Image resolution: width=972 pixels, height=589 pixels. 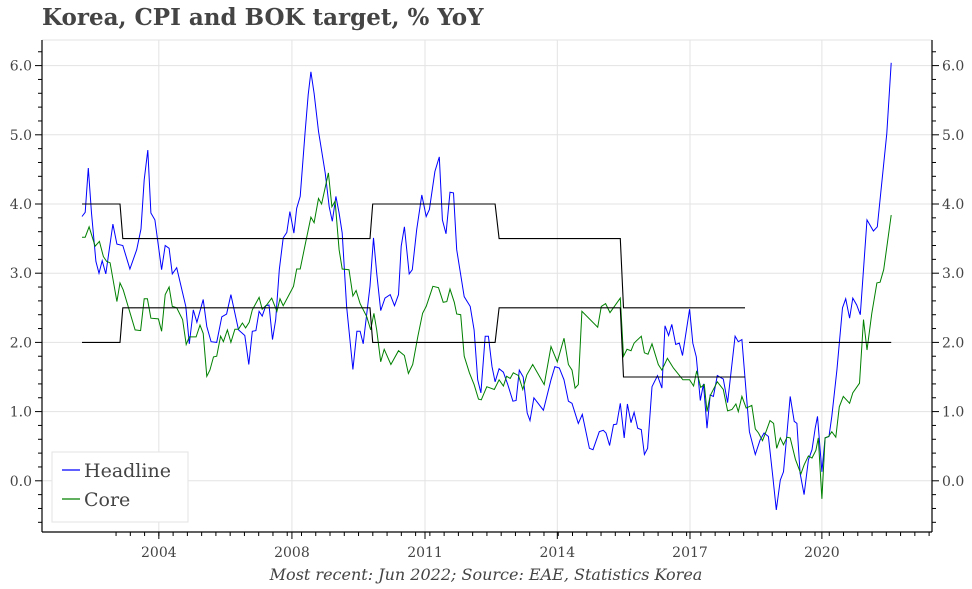 What do you see at coordinates (263, 17) in the screenshot?
I see `chart-title: Korea, CPI and BOK target, % YoY` at bounding box center [263, 17].